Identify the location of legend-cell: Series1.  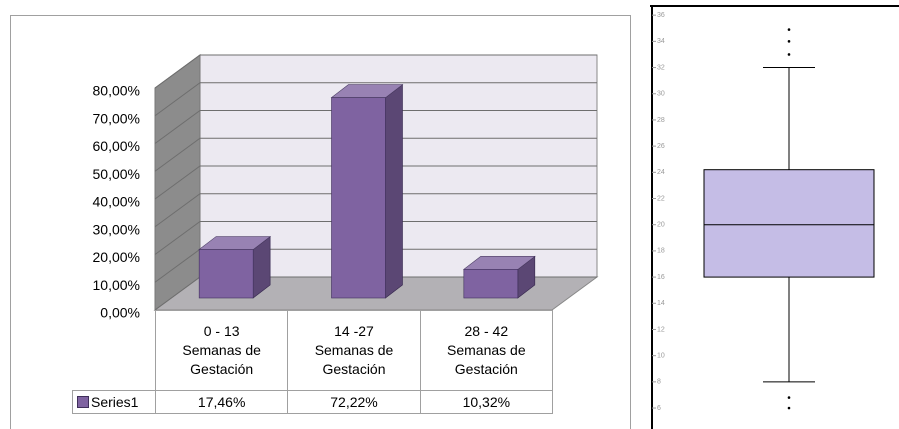
(114, 402).